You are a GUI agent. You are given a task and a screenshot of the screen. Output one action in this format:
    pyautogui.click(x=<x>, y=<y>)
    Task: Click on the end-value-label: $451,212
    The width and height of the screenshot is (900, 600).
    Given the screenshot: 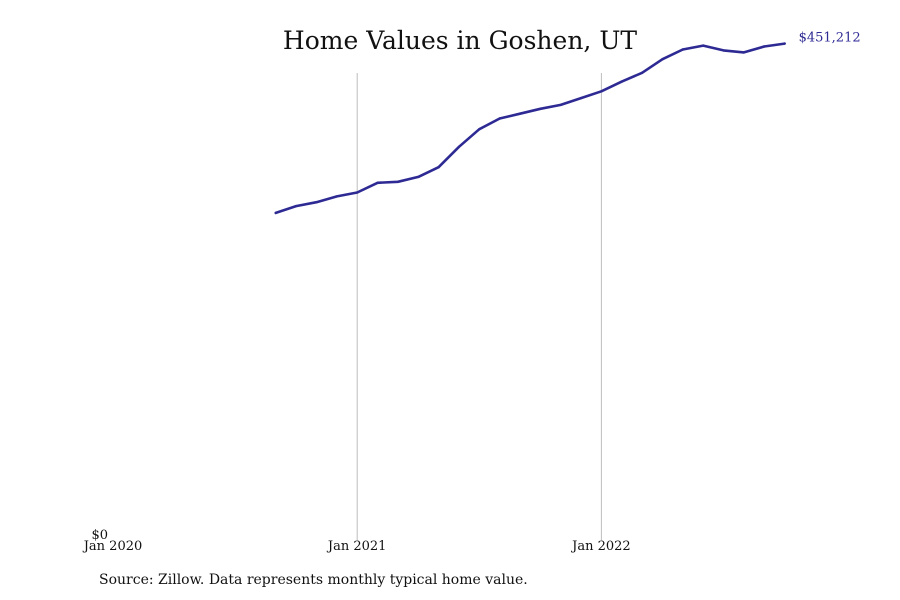 What is the action you would take?
    pyautogui.click(x=830, y=38)
    